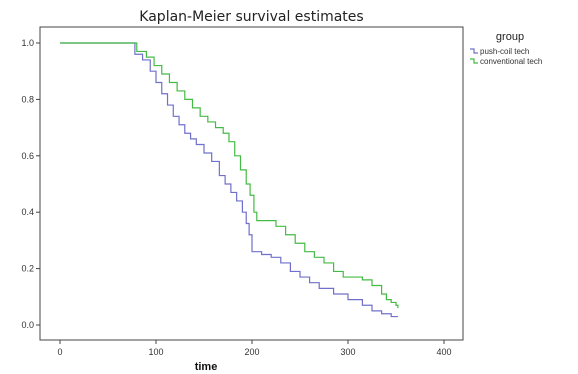 This screenshot has height=374, width=578. What do you see at coordinates (155, 352) in the screenshot?
I see `x-tick-label: 100` at bounding box center [155, 352].